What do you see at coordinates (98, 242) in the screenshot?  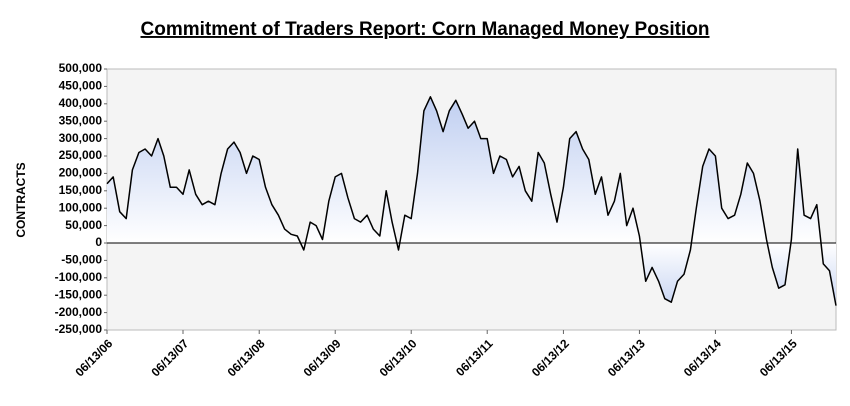 I see `y-tick-label: 0` at bounding box center [98, 242].